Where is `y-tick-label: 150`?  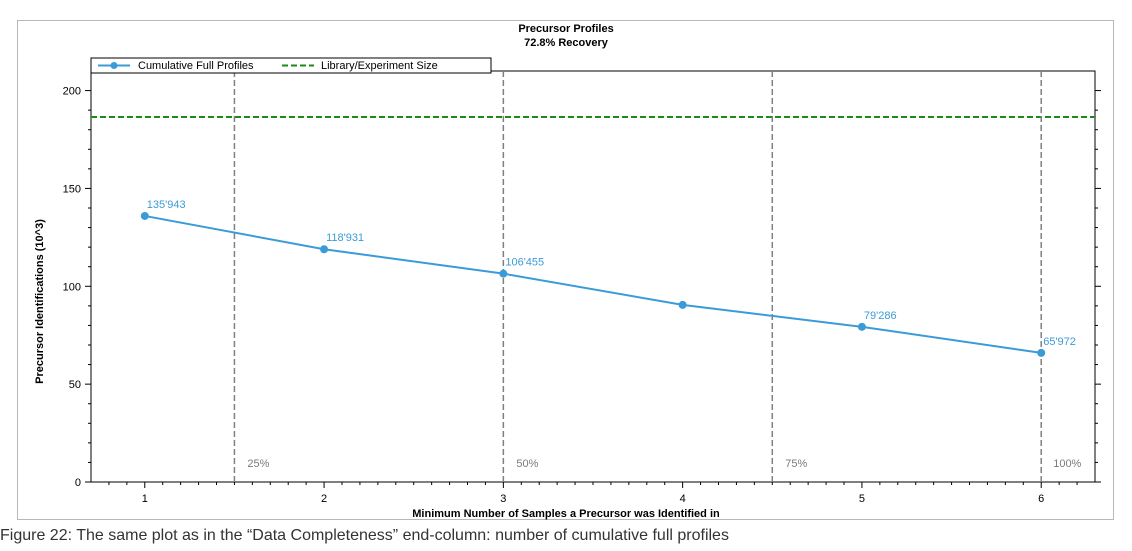 y-tick-label: 150 is located at coordinates (72, 189).